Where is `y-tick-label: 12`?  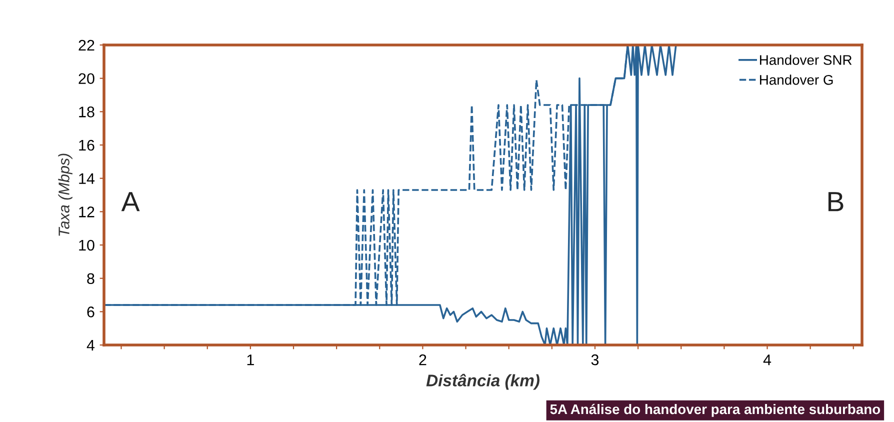
y-tick-label: 12 is located at coordinates (86, 212).